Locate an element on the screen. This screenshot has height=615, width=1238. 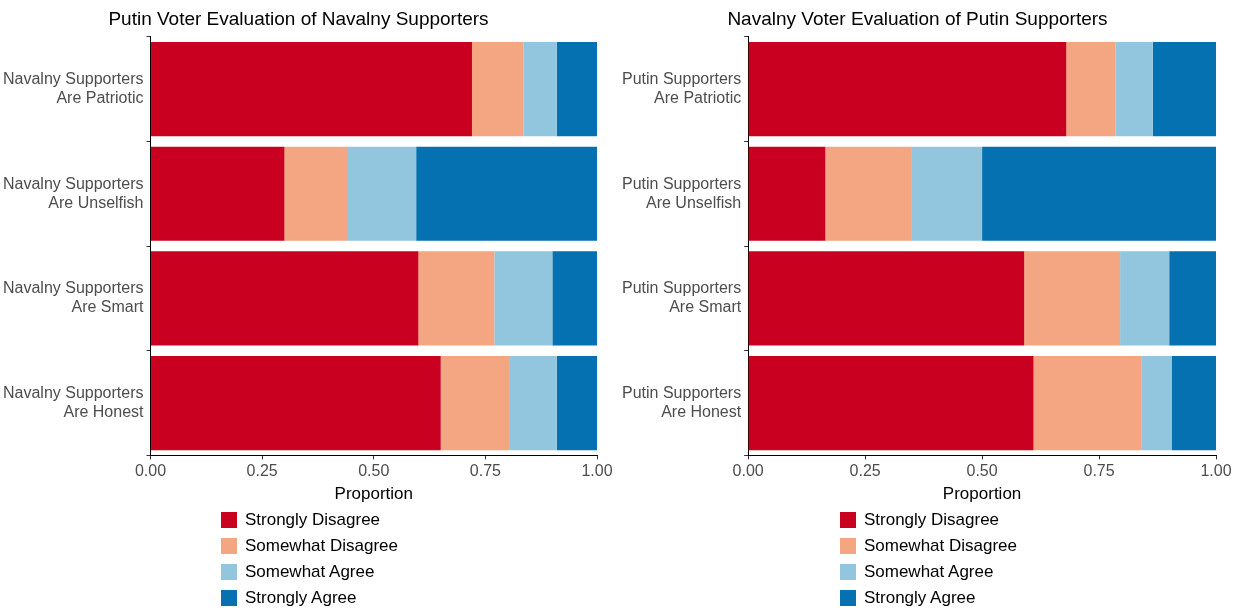
y-tick-label: Navalny Supporters Are Smart is located at coordinates (74, 297).